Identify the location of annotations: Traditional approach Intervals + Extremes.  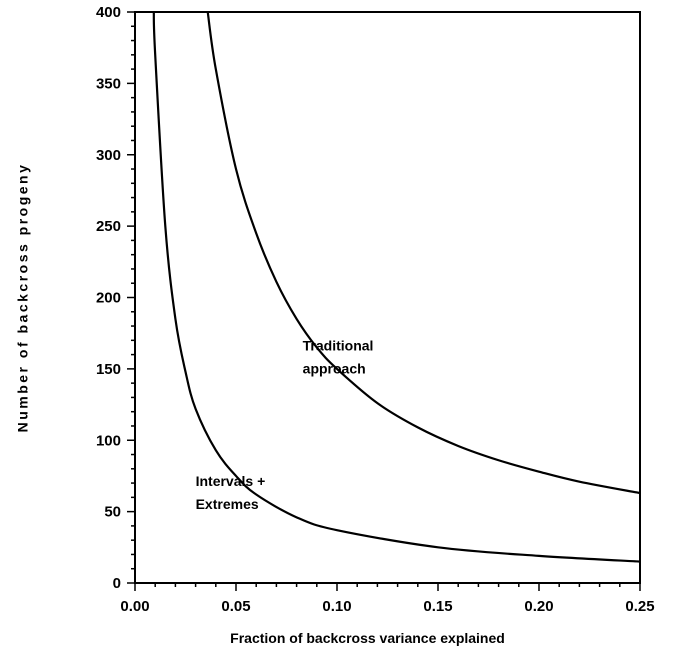
(285, 424).